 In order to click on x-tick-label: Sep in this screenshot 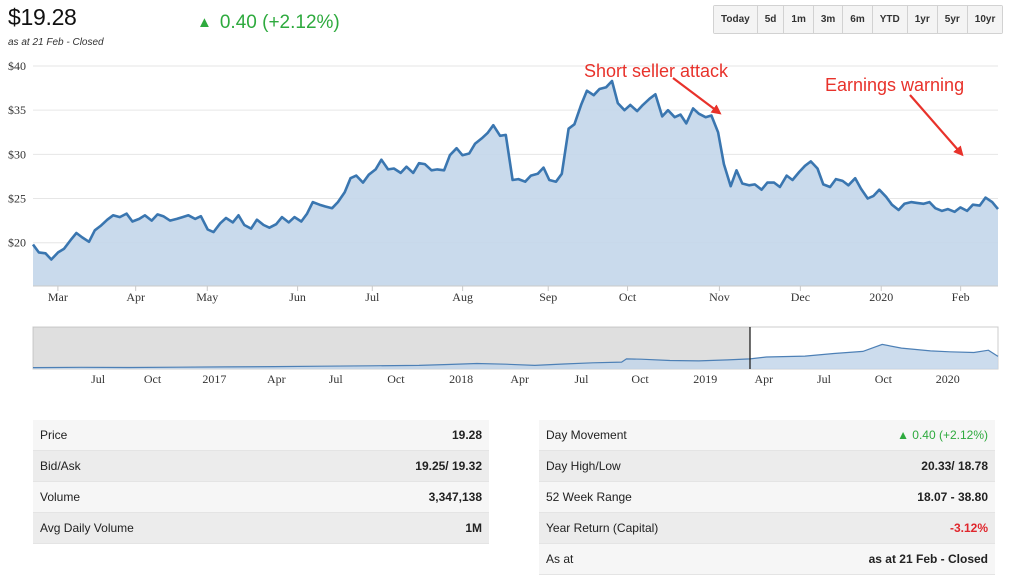, I will do `click(548, 297)`.